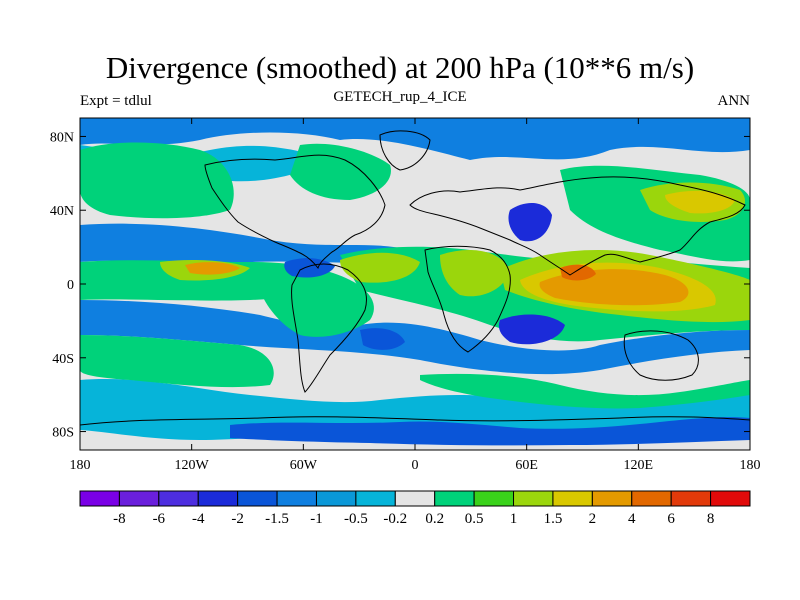  Describe the element at coordinates (632, 519) in the screenshot. I see `colorbar-label: 4` at that location.